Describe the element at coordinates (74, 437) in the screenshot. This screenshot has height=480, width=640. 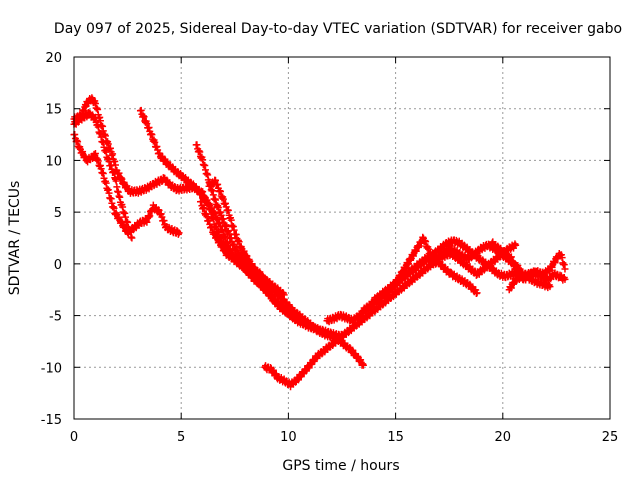
I see `x-tick-label: 0` at that location.